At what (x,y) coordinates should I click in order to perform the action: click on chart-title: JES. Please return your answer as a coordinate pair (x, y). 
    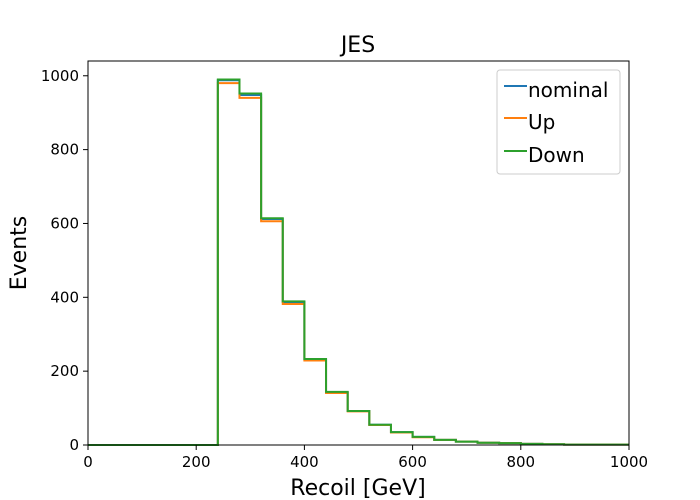
    Looking at the image, I should click on (357, 45).